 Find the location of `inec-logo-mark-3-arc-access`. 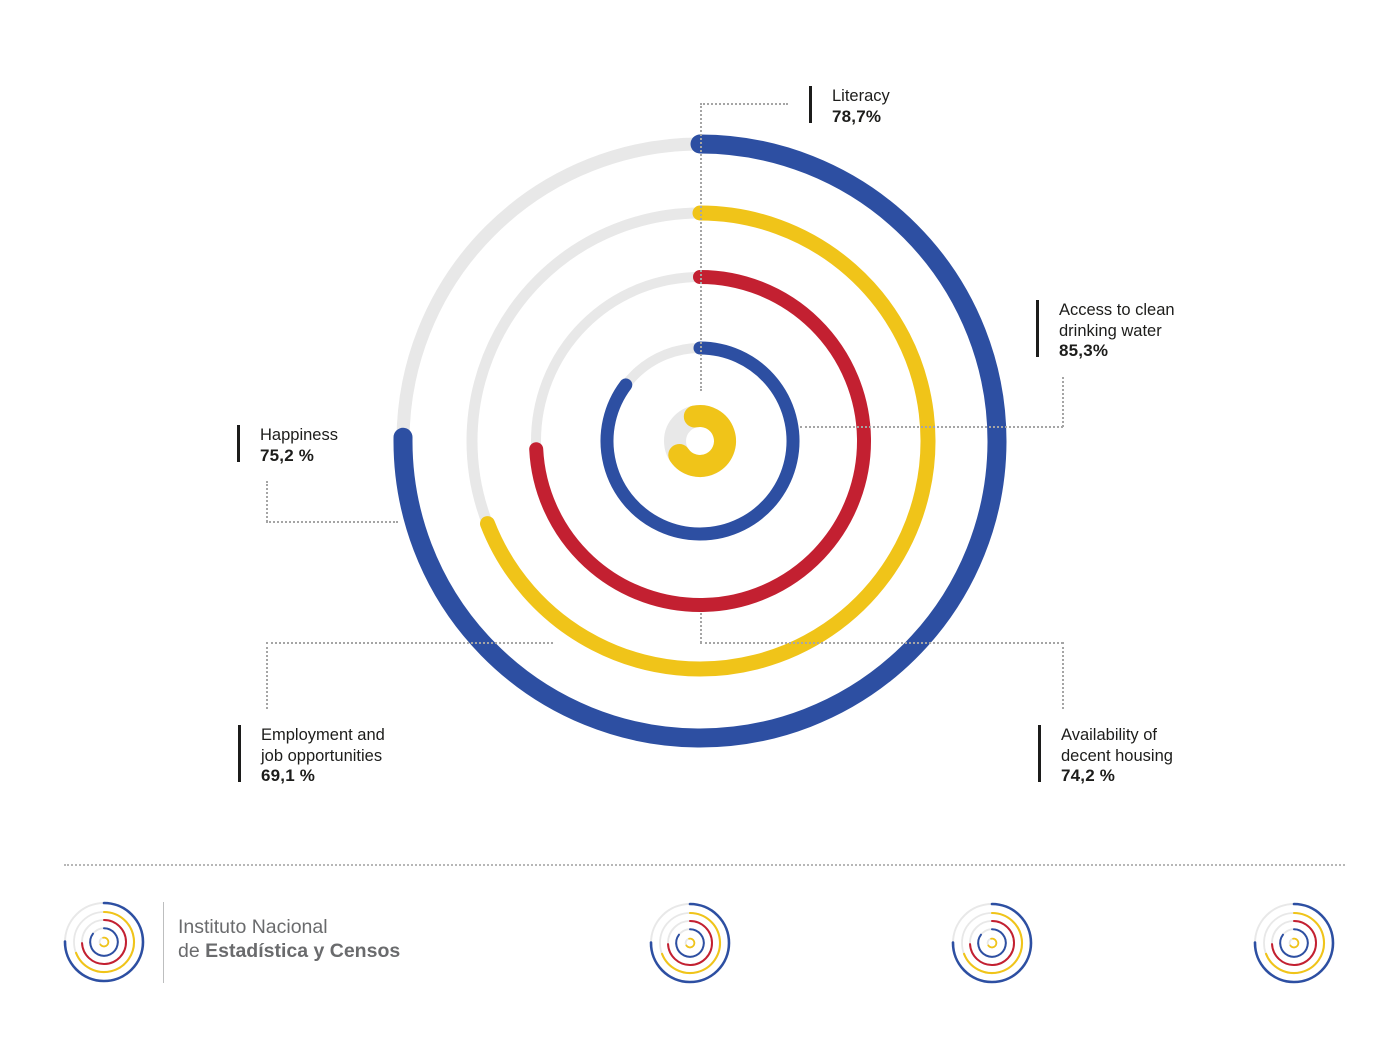

inec-logo-mark-3-arc-access is located at coordinates (992, 943).